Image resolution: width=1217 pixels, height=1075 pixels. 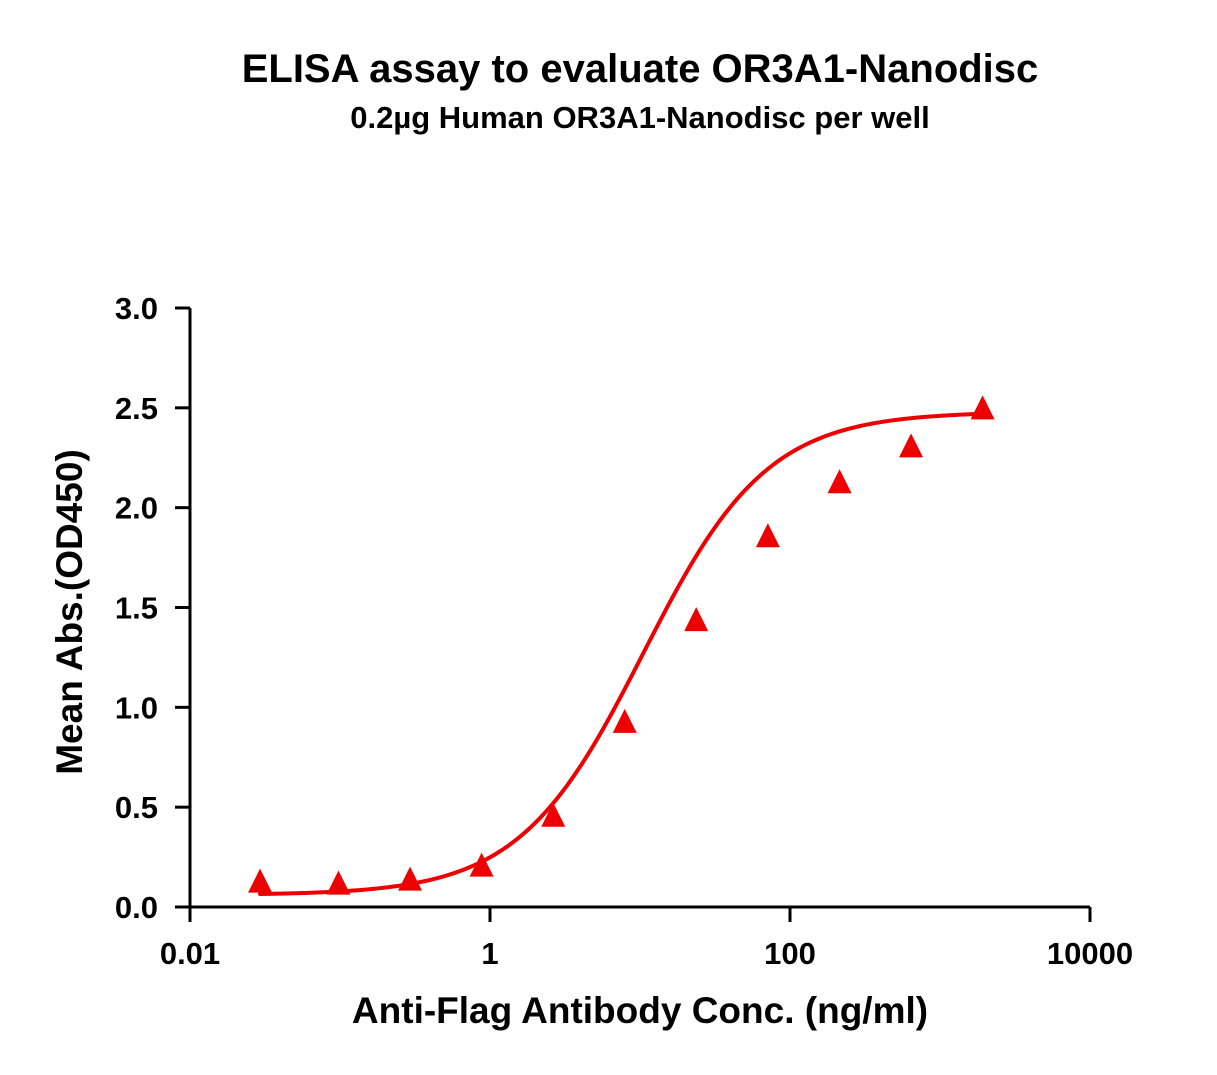 What do you see at coordinates (136, 608) in the screenshot?
I see `y-tick-label: 1.5` at bounding box center [136, 608].